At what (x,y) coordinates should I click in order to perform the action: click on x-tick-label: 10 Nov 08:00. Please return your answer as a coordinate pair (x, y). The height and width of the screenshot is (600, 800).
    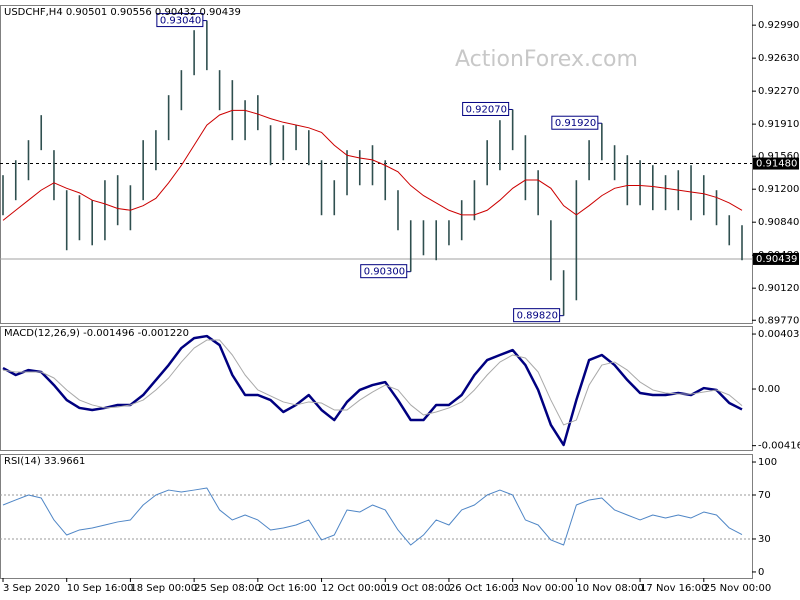
    Looking at the image, I should click on (609, 588).